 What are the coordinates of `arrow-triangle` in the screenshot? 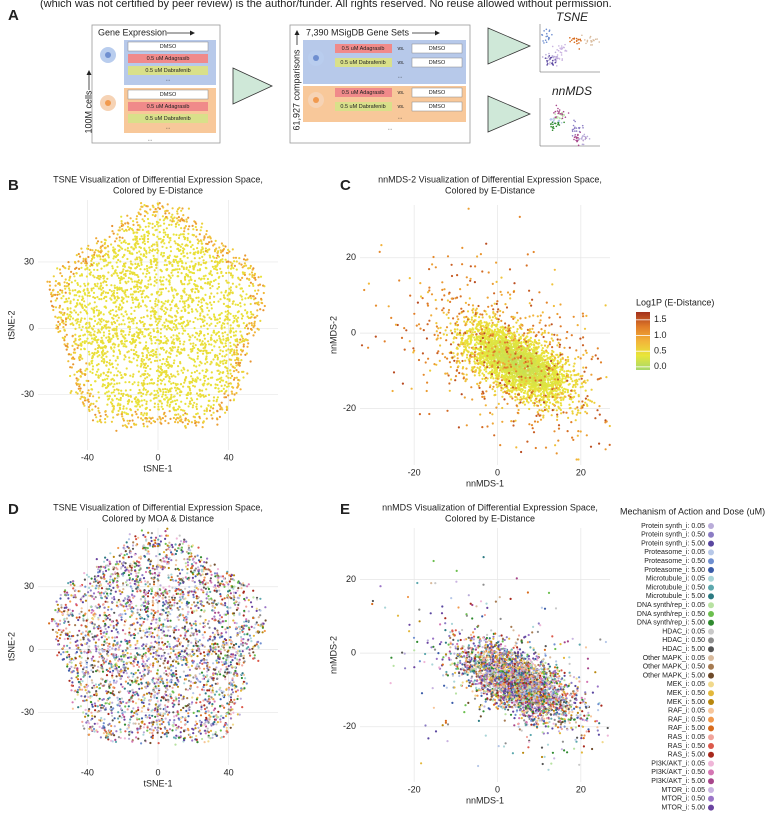 It's located at (252, 86).